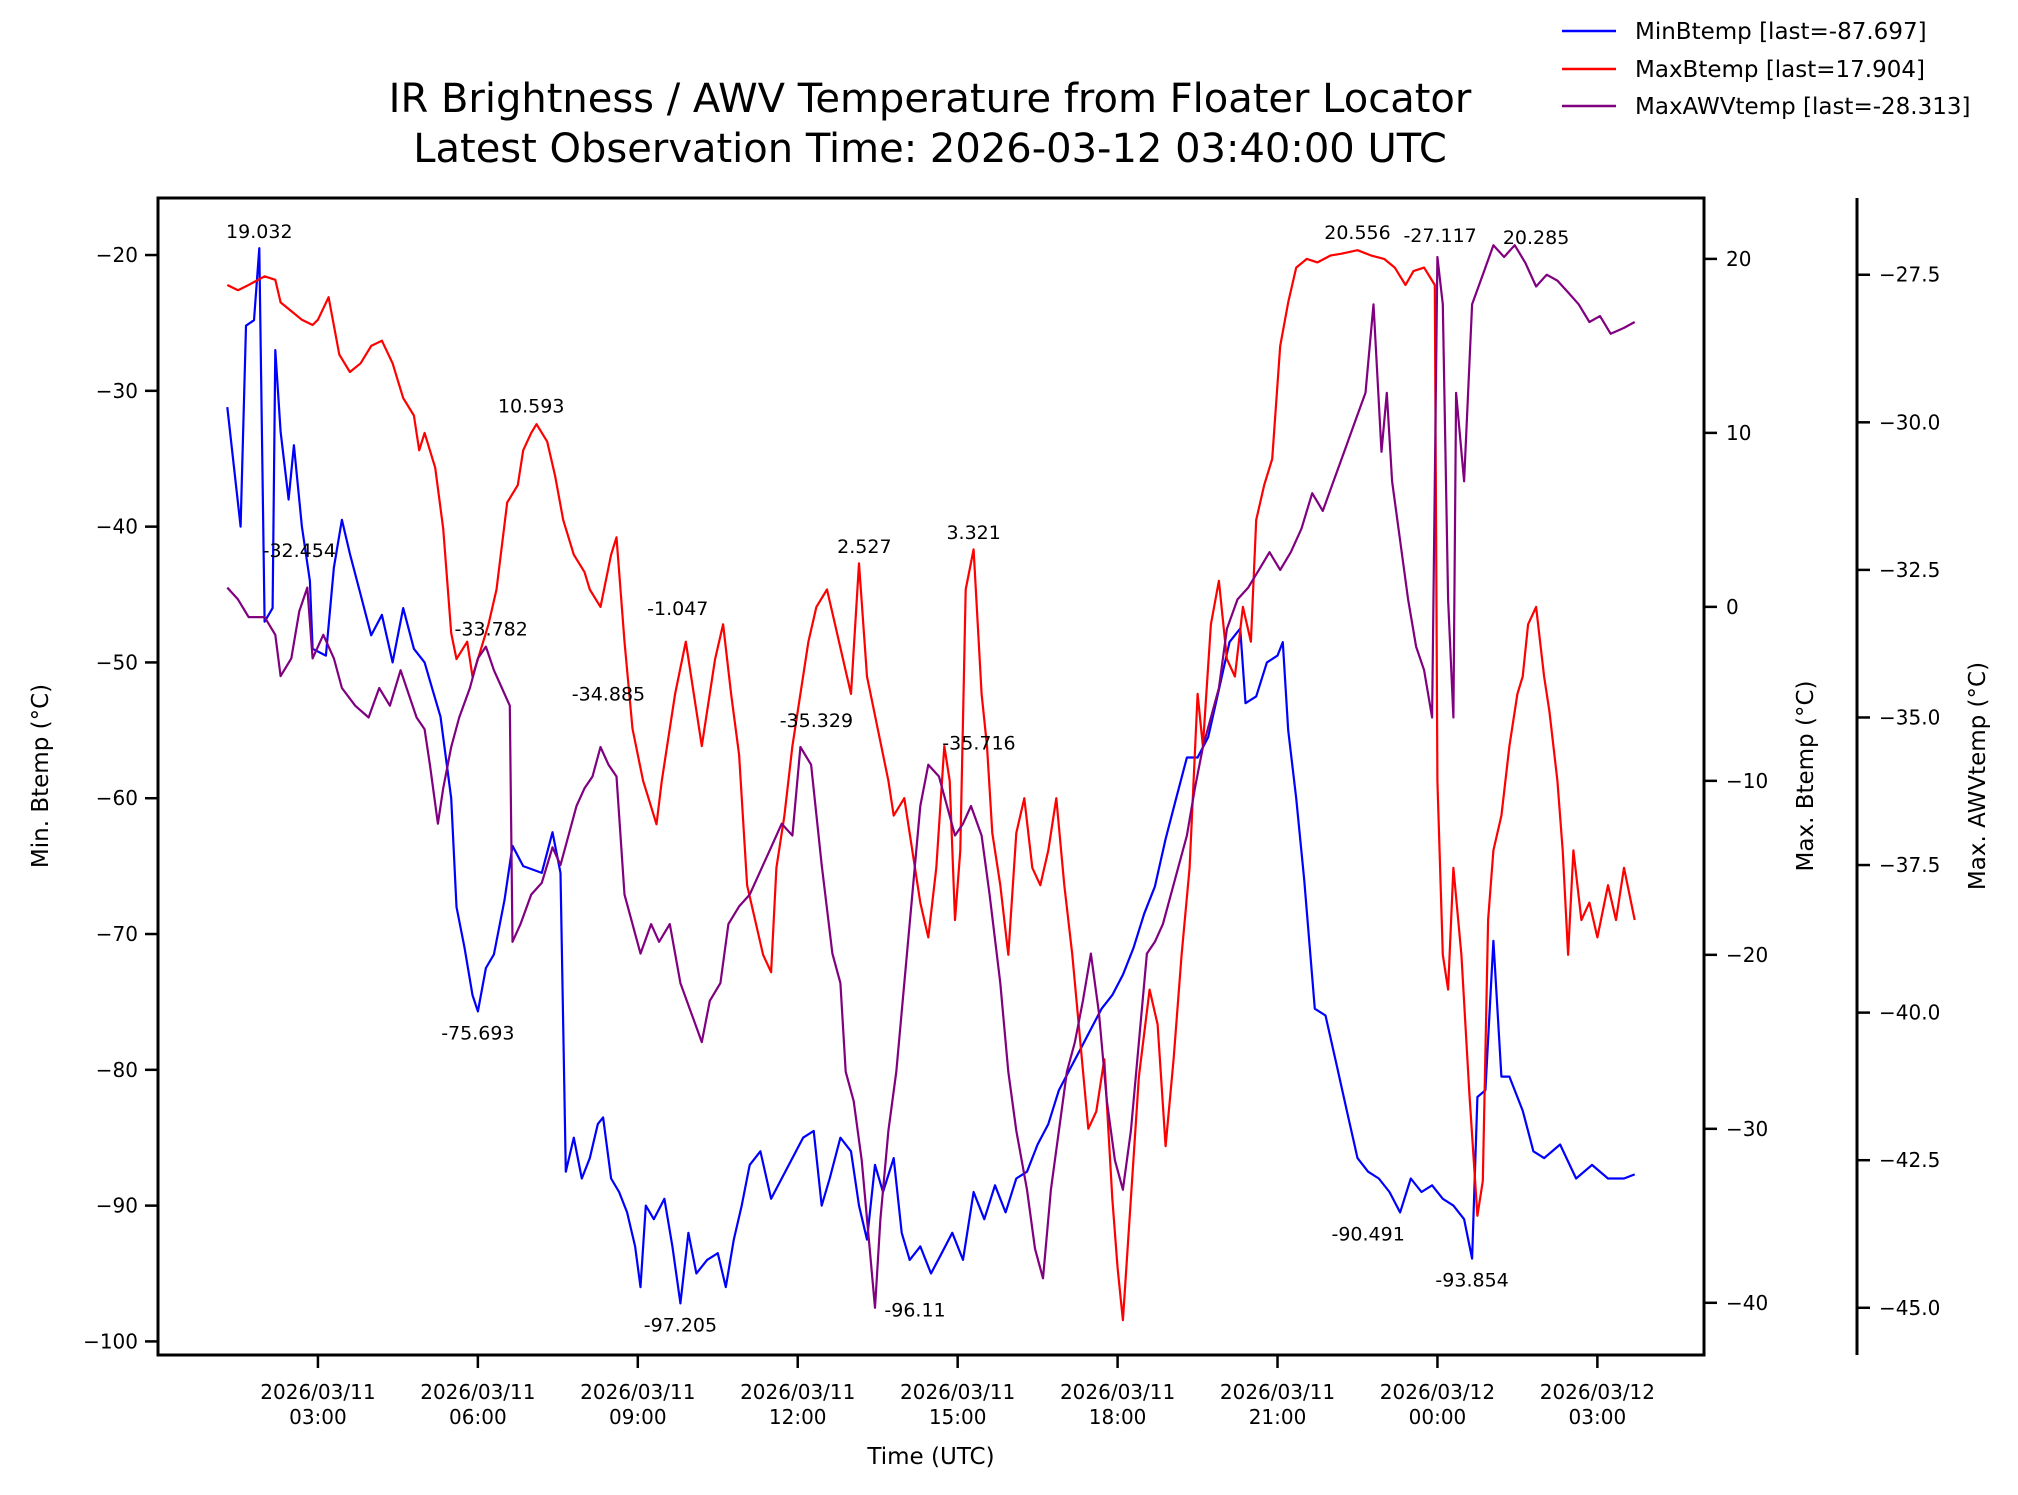 Image resolution: width=2018 pixels, height=1495 pixels. I want to click on legend-label-minbtemp: MinBtemp [last=-87.697], so click(1781, 32).